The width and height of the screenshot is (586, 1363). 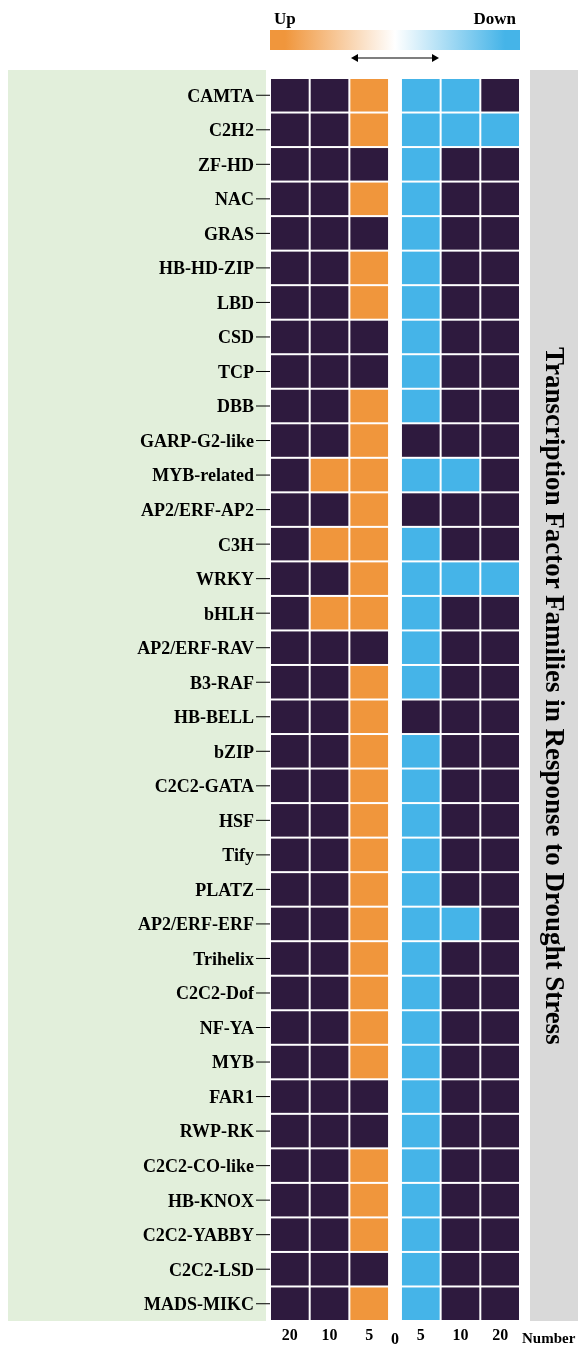 What do you see at coordinates (231, 1096) in the screenshot?
I see `y-tick-label: FAR1` at bounding box center [231, 1096].